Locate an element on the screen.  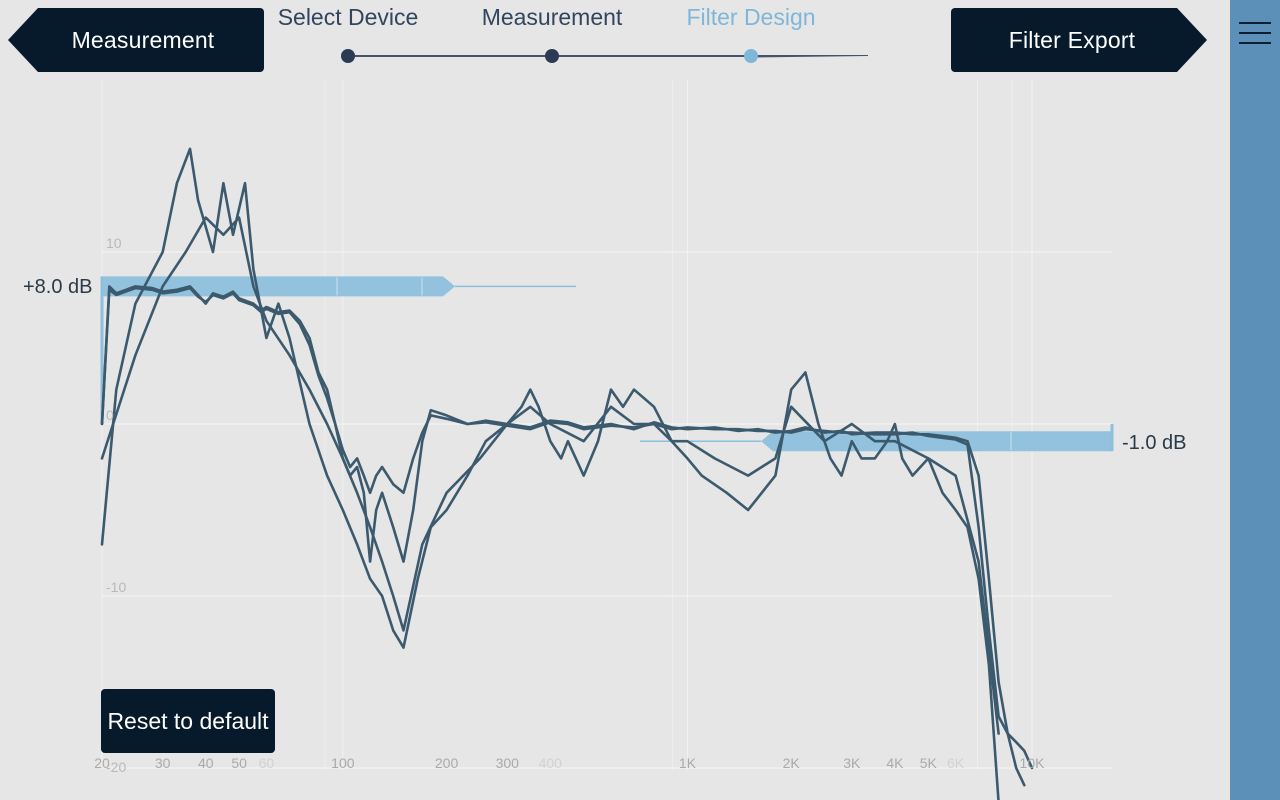
x-tick-label: 20 is located at coordinates (102, 763).